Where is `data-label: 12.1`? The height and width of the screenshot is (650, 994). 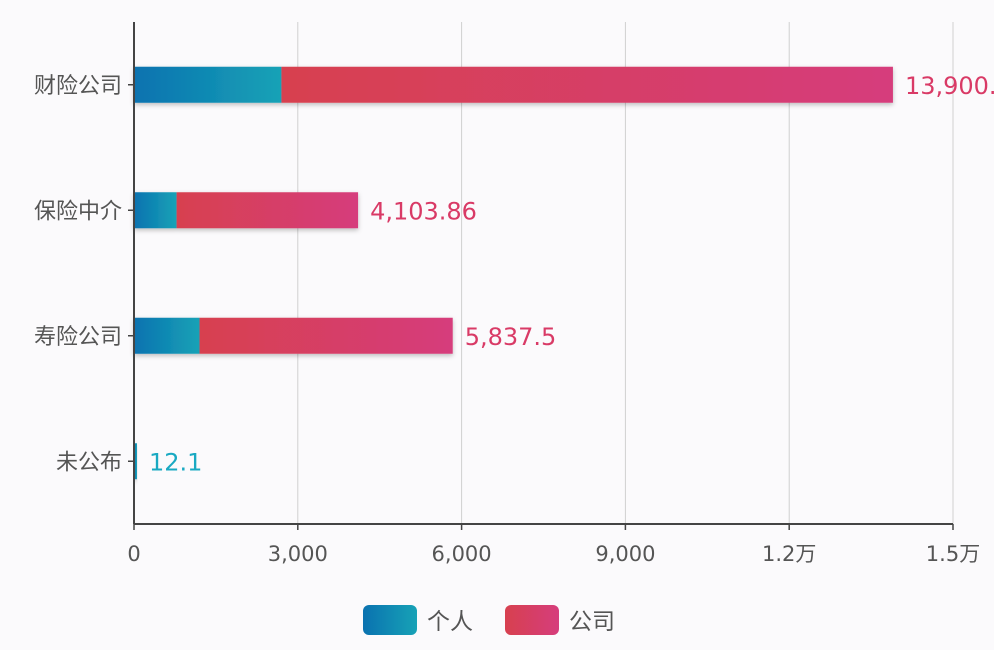
data-label: 12.1 is located at coordinates (175, 462).